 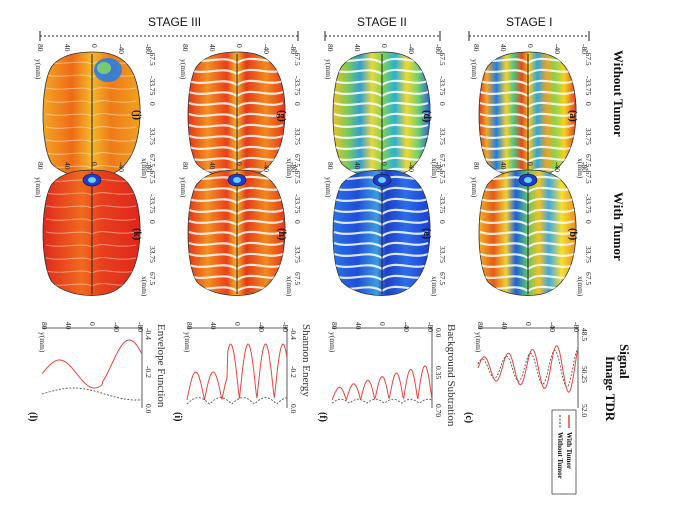 What do you see at coordinates (560, 455) in the screenshot?
I see `legend-without-label: Without Tumor` at bounding box center [560, 455].